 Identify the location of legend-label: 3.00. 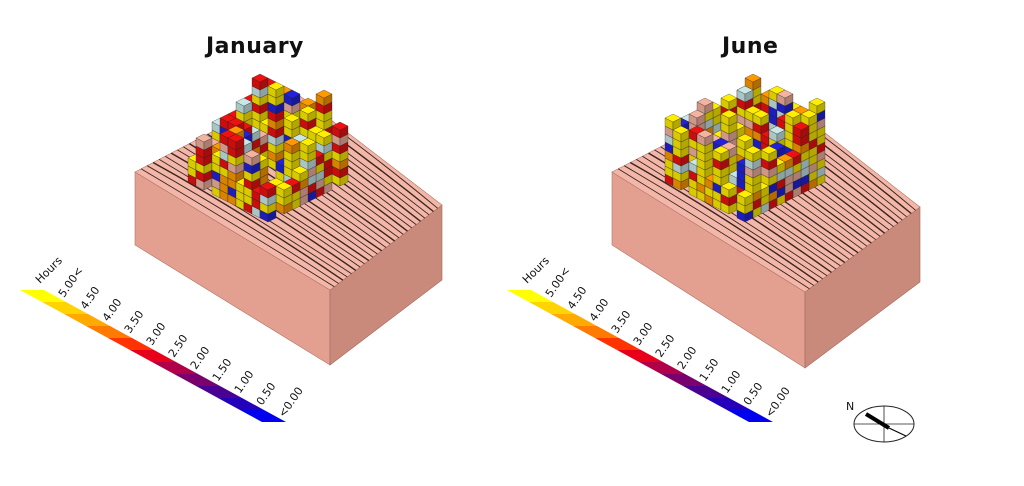
(643, 334).